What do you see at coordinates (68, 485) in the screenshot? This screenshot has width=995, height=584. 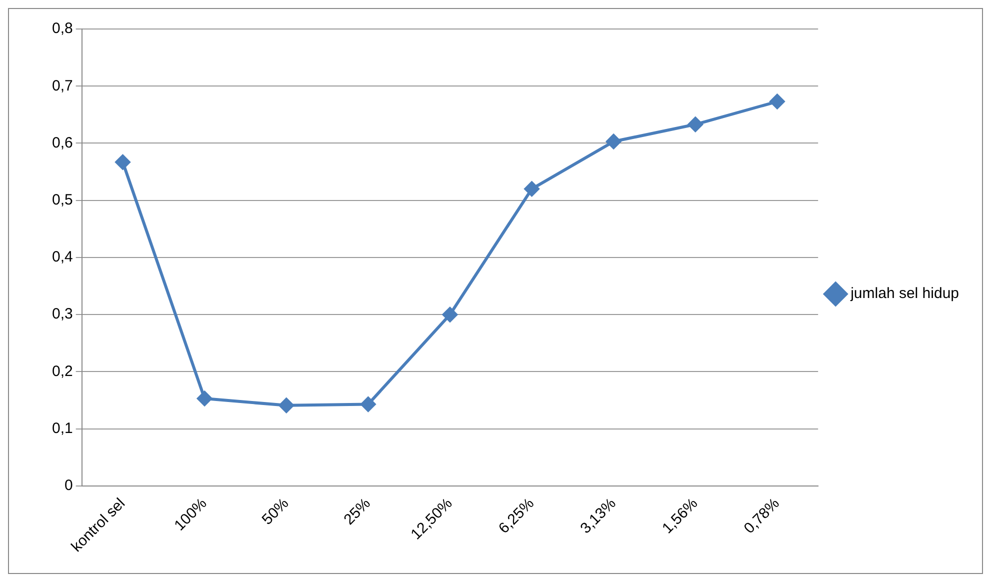 I see `y-tick-label: 0` at bounding box center [68, 485].